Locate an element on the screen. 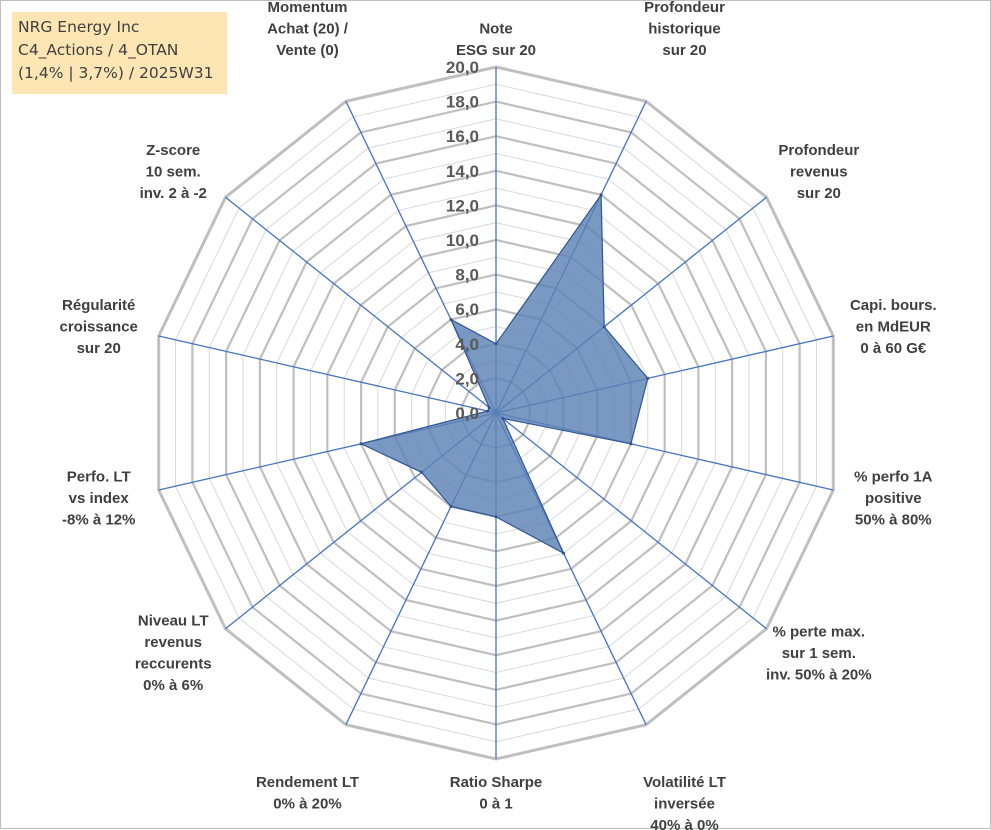 The height and width of the screenshot is (830, 991). tick-label: 12,0 is located at coordinates (462, 205).